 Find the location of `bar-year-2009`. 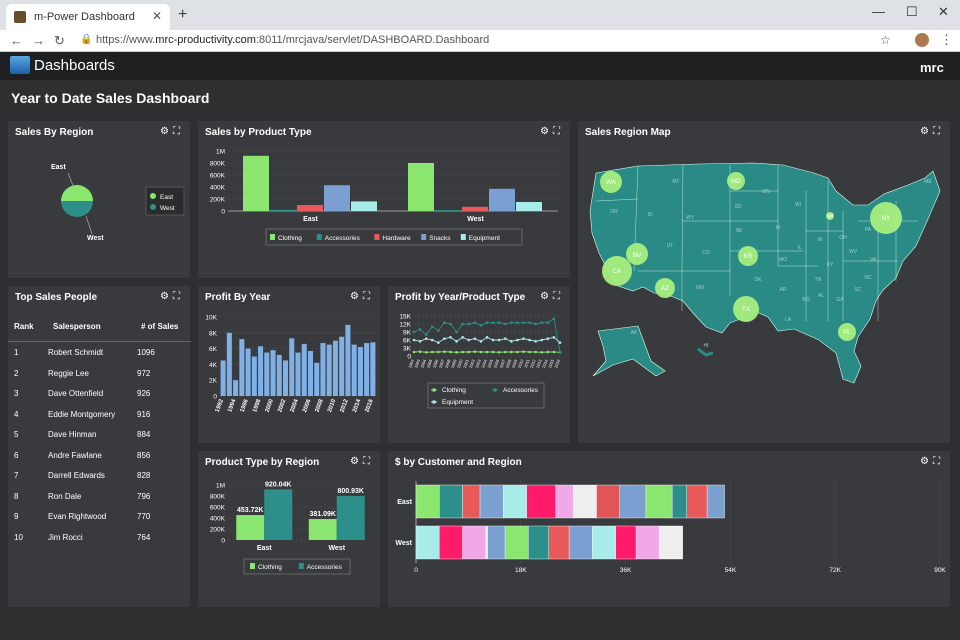

bar-year-2009 is located at coordinates (329, 370).